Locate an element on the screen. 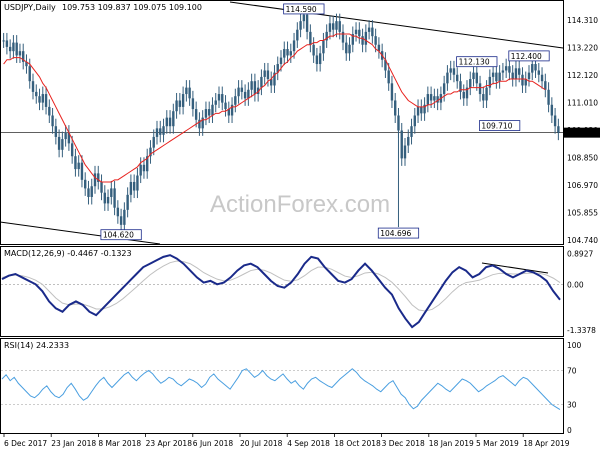 The height and width of the screenshot is (450, 600). x-tick-label: 5 Mar 2019 is located at coordinates (497, 443).